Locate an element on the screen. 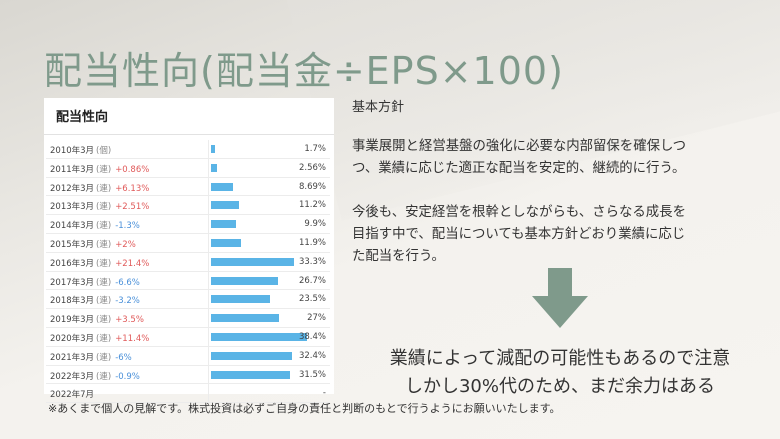 This screenshot has height=439, width=780. row-value: 8.69% is located at coordinates (312, 186).